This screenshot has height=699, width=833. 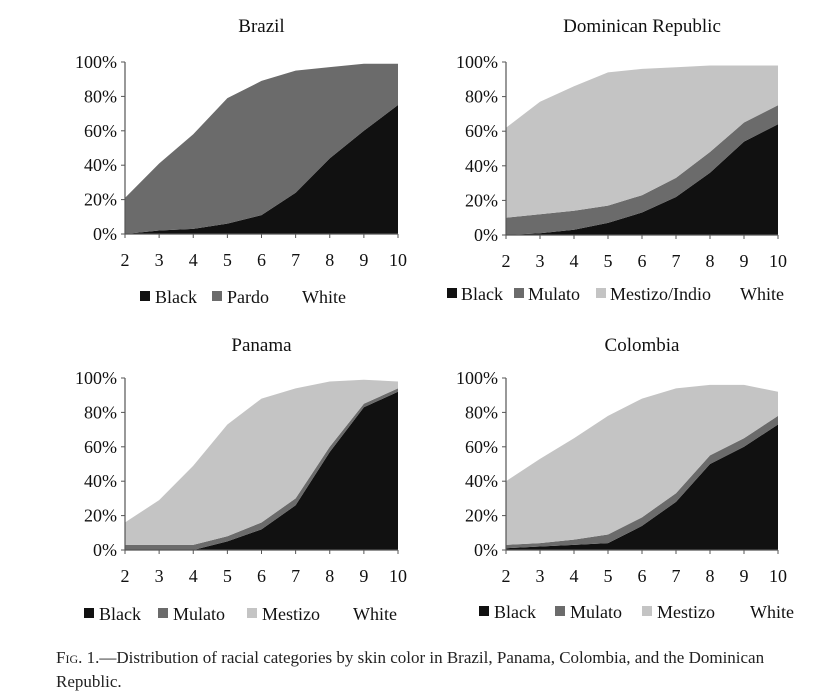 What do you see at coordinates (217, 296) in the screenshot?
I see `legend-swatch-pardo` at bounding box center [217, 296].